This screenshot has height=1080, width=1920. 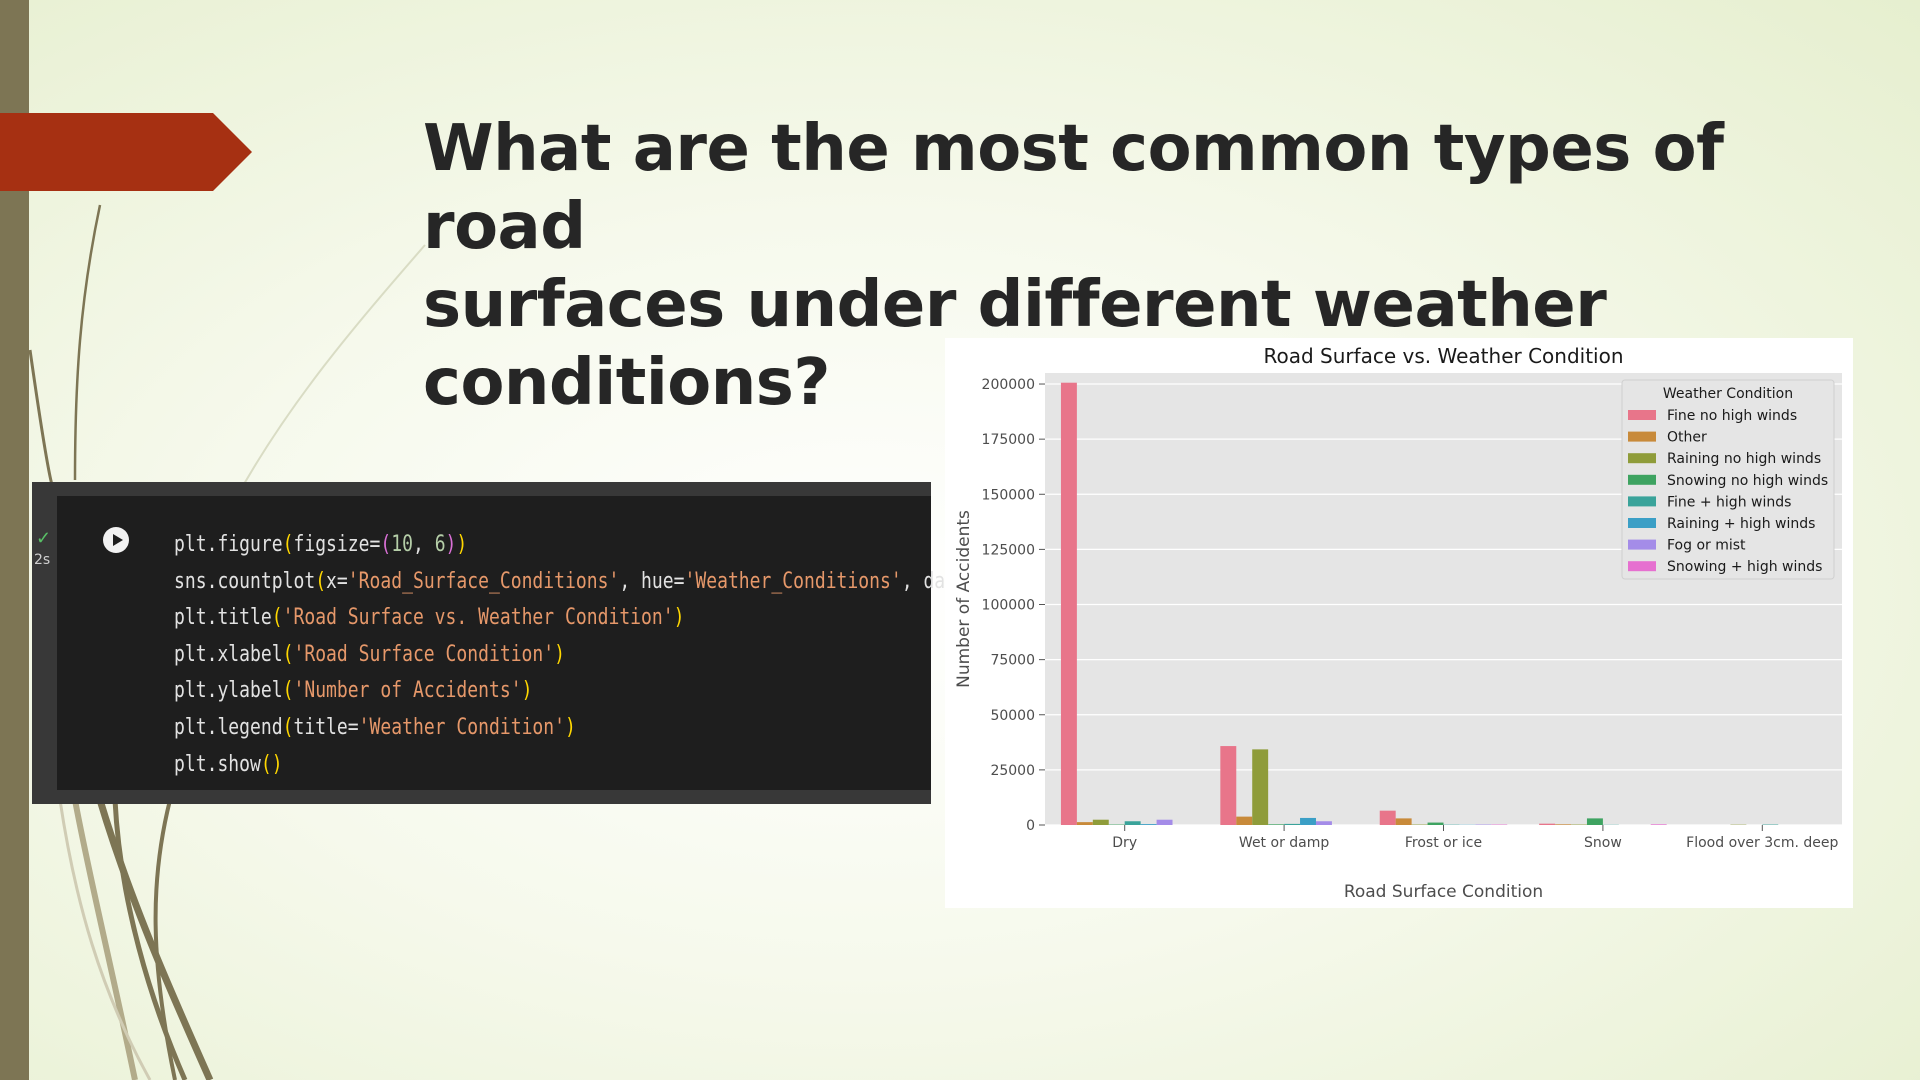 What do you see at coordinates (1008, 550) in the screenshot?
I see `y-tick-label: 125000` at bounding box center [1008, 550].